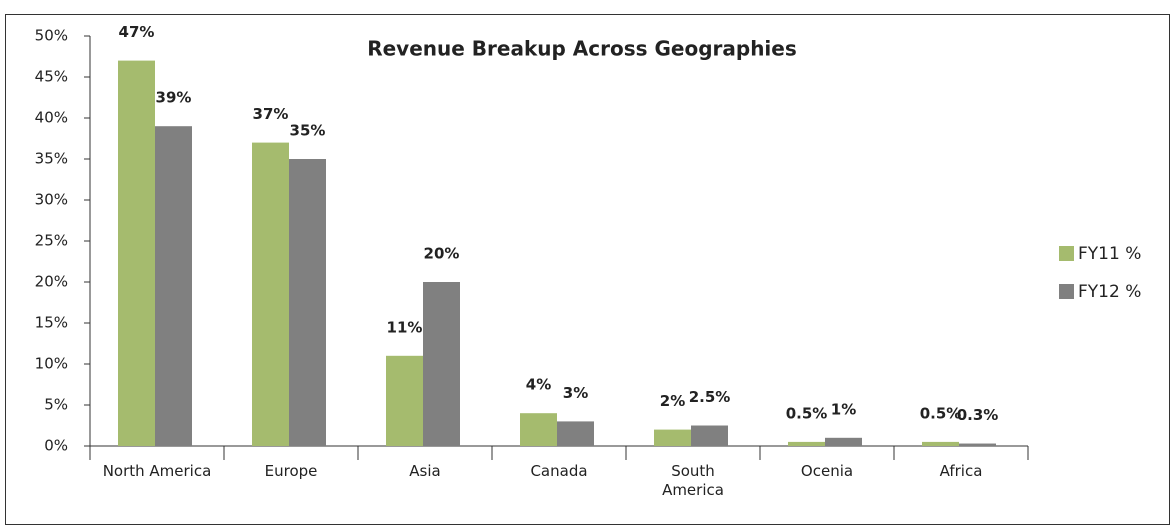  I want to click on legend-label: FY11 %, so click(1109, 254).